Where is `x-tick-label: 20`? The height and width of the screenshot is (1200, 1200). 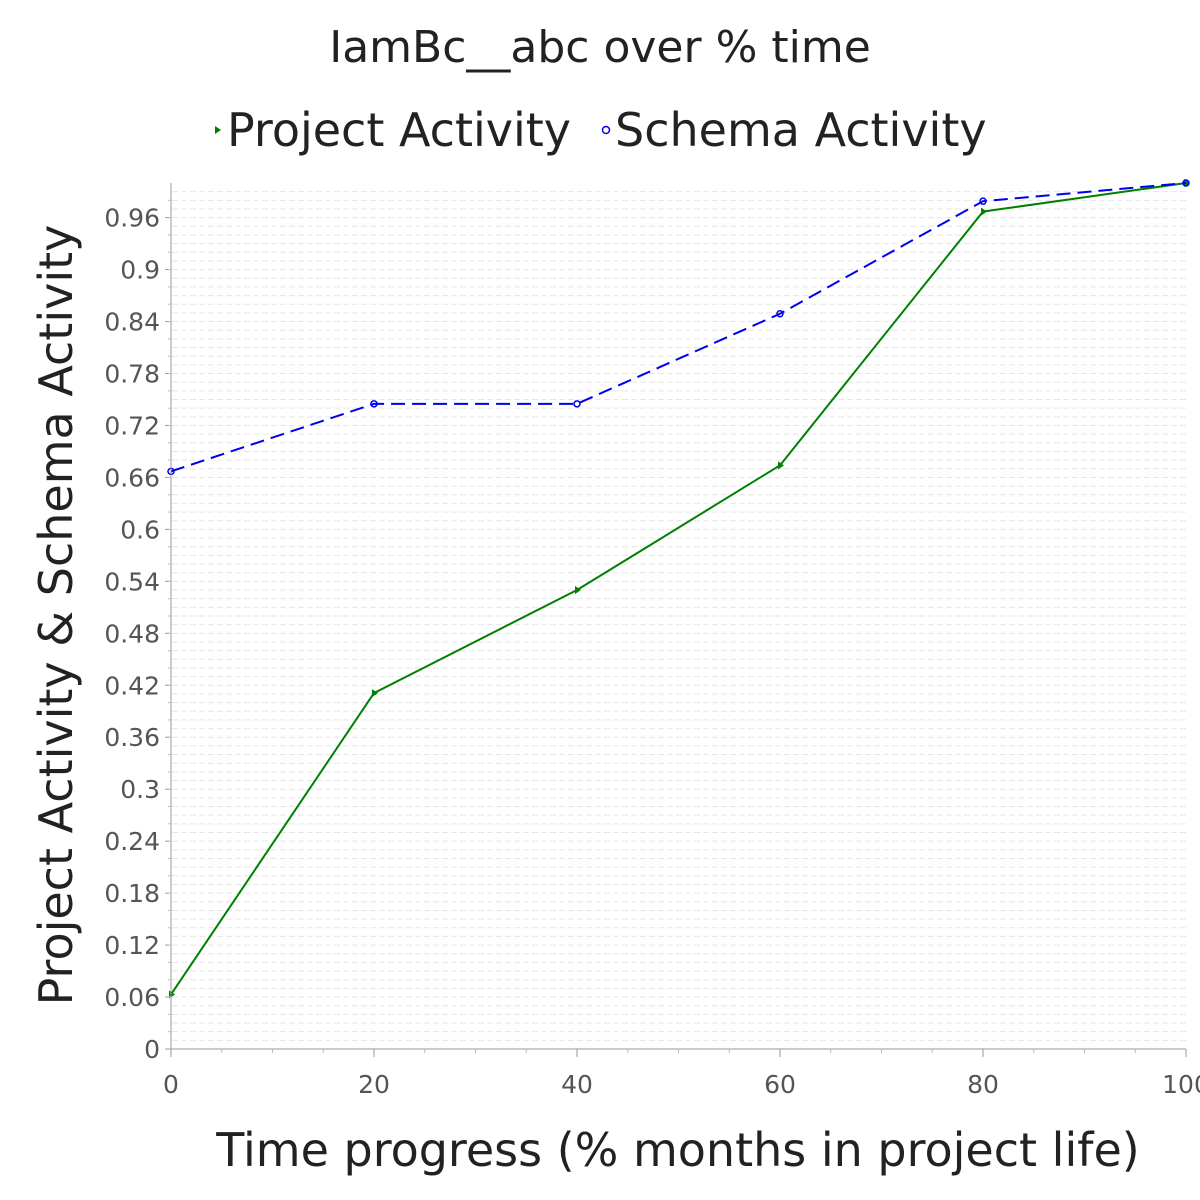
x-tick-label: 20 is located at coordinates (374, 1084).